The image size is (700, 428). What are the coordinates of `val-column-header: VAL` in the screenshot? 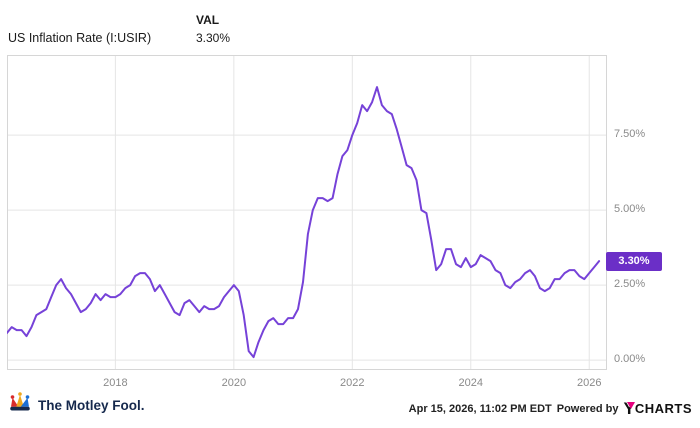 It's located at (208, 20).